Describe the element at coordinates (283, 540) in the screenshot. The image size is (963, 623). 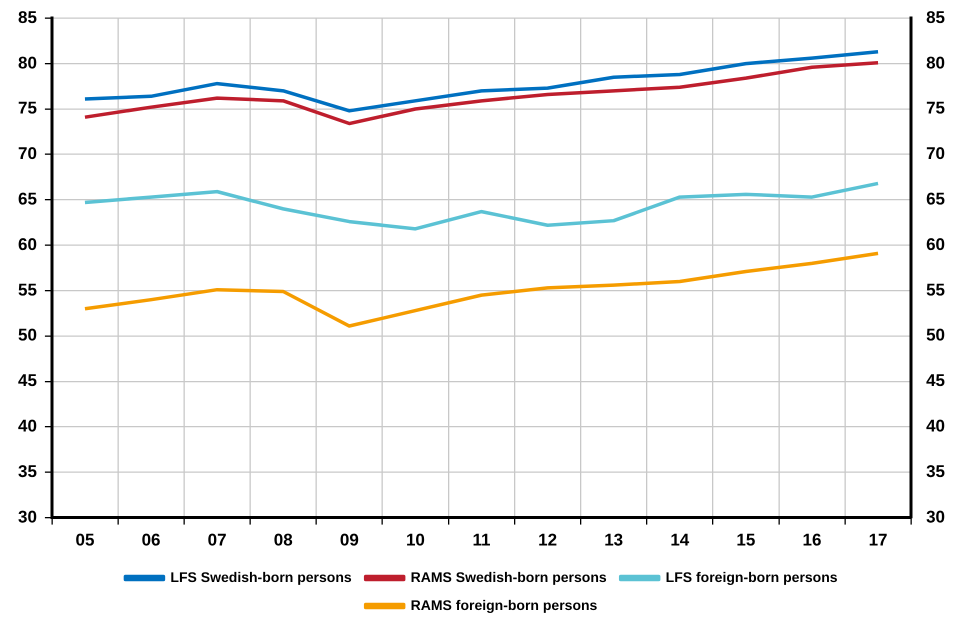
I see `x-tick-label: 08` at that location.